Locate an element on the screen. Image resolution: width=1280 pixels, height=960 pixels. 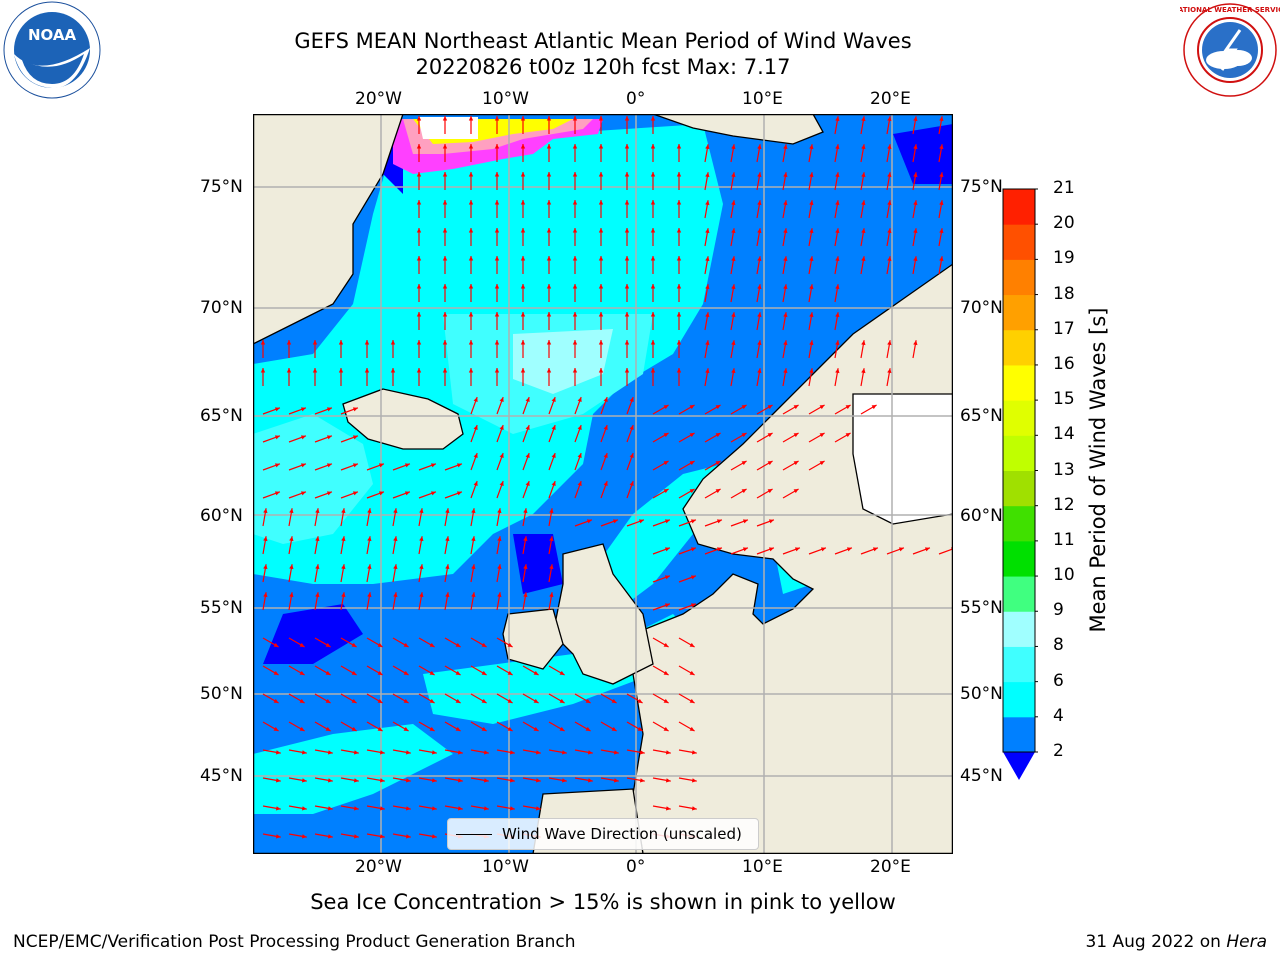
footer-host: Hera is located at coordinates (1246, 942).